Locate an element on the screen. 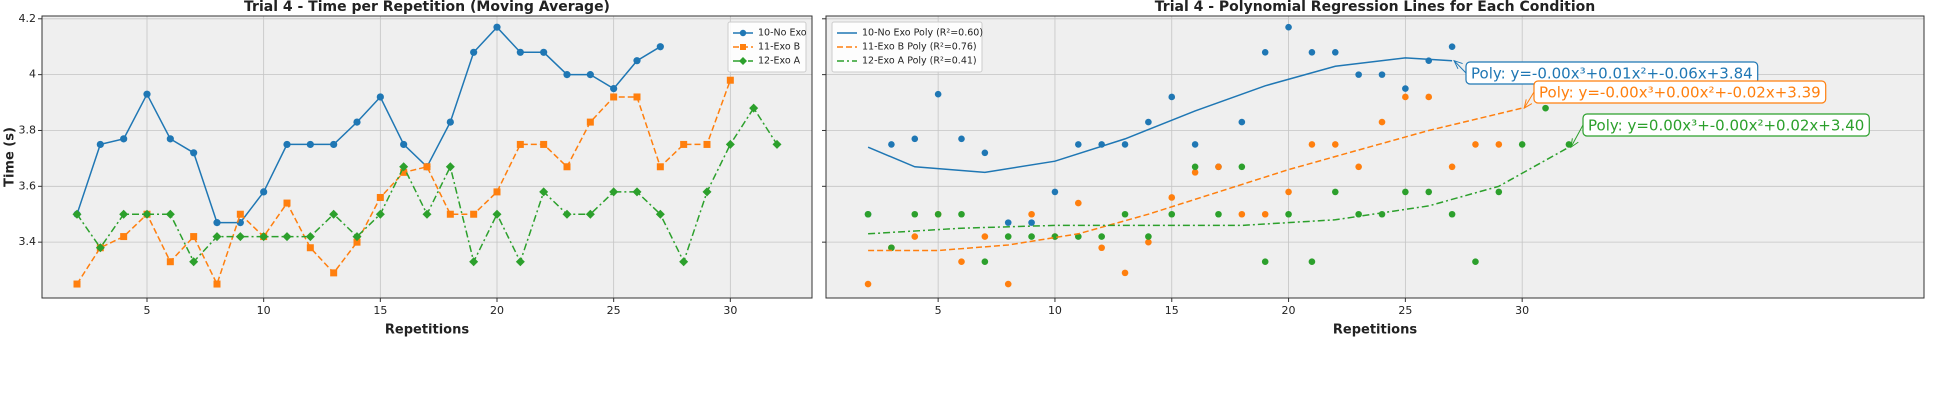  x-tick-label: 25 is located at coordinates (1405, 310).